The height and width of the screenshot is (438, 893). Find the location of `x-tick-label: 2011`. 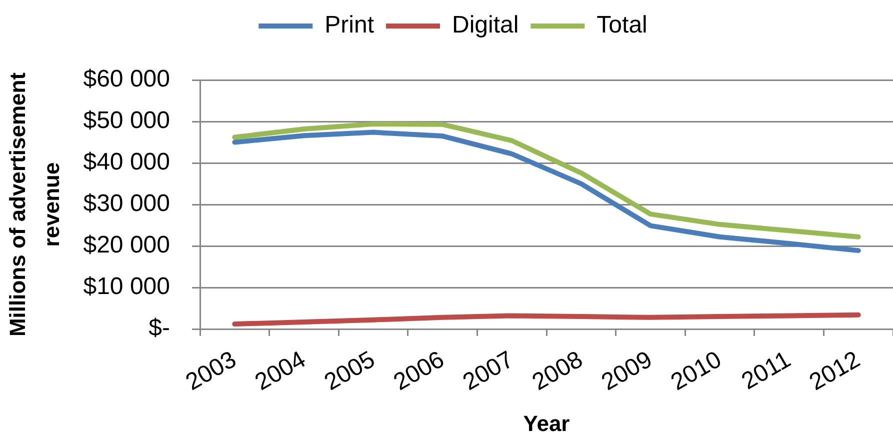

x-tick-label: 2011 is located at coordinates (766, 371).